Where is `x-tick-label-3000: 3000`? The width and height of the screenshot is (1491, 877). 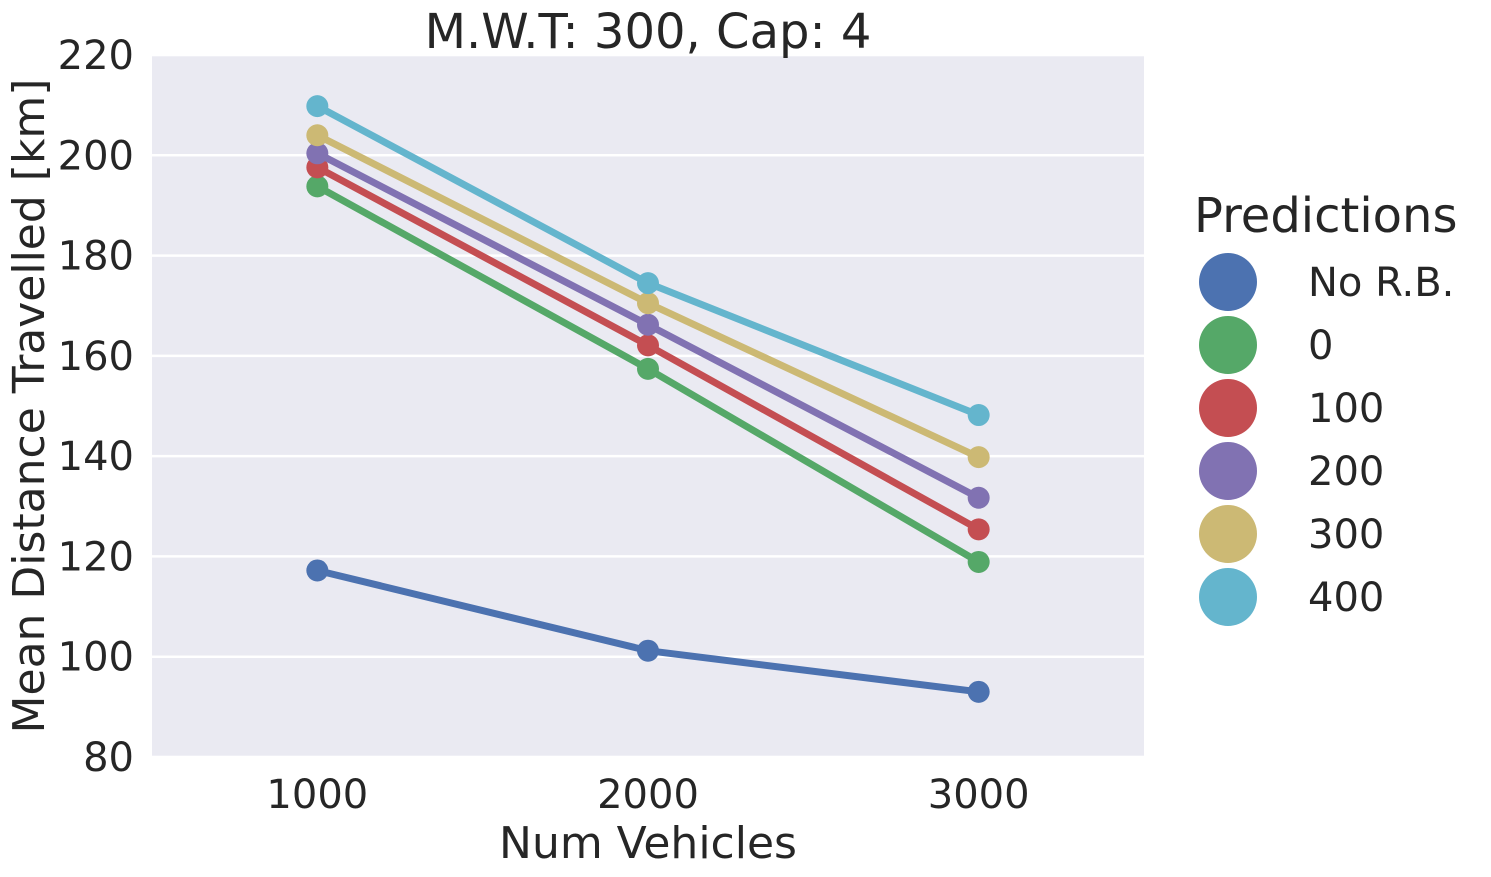
x-tick-label-3000: 3000 is located at coordinates (979, 795).